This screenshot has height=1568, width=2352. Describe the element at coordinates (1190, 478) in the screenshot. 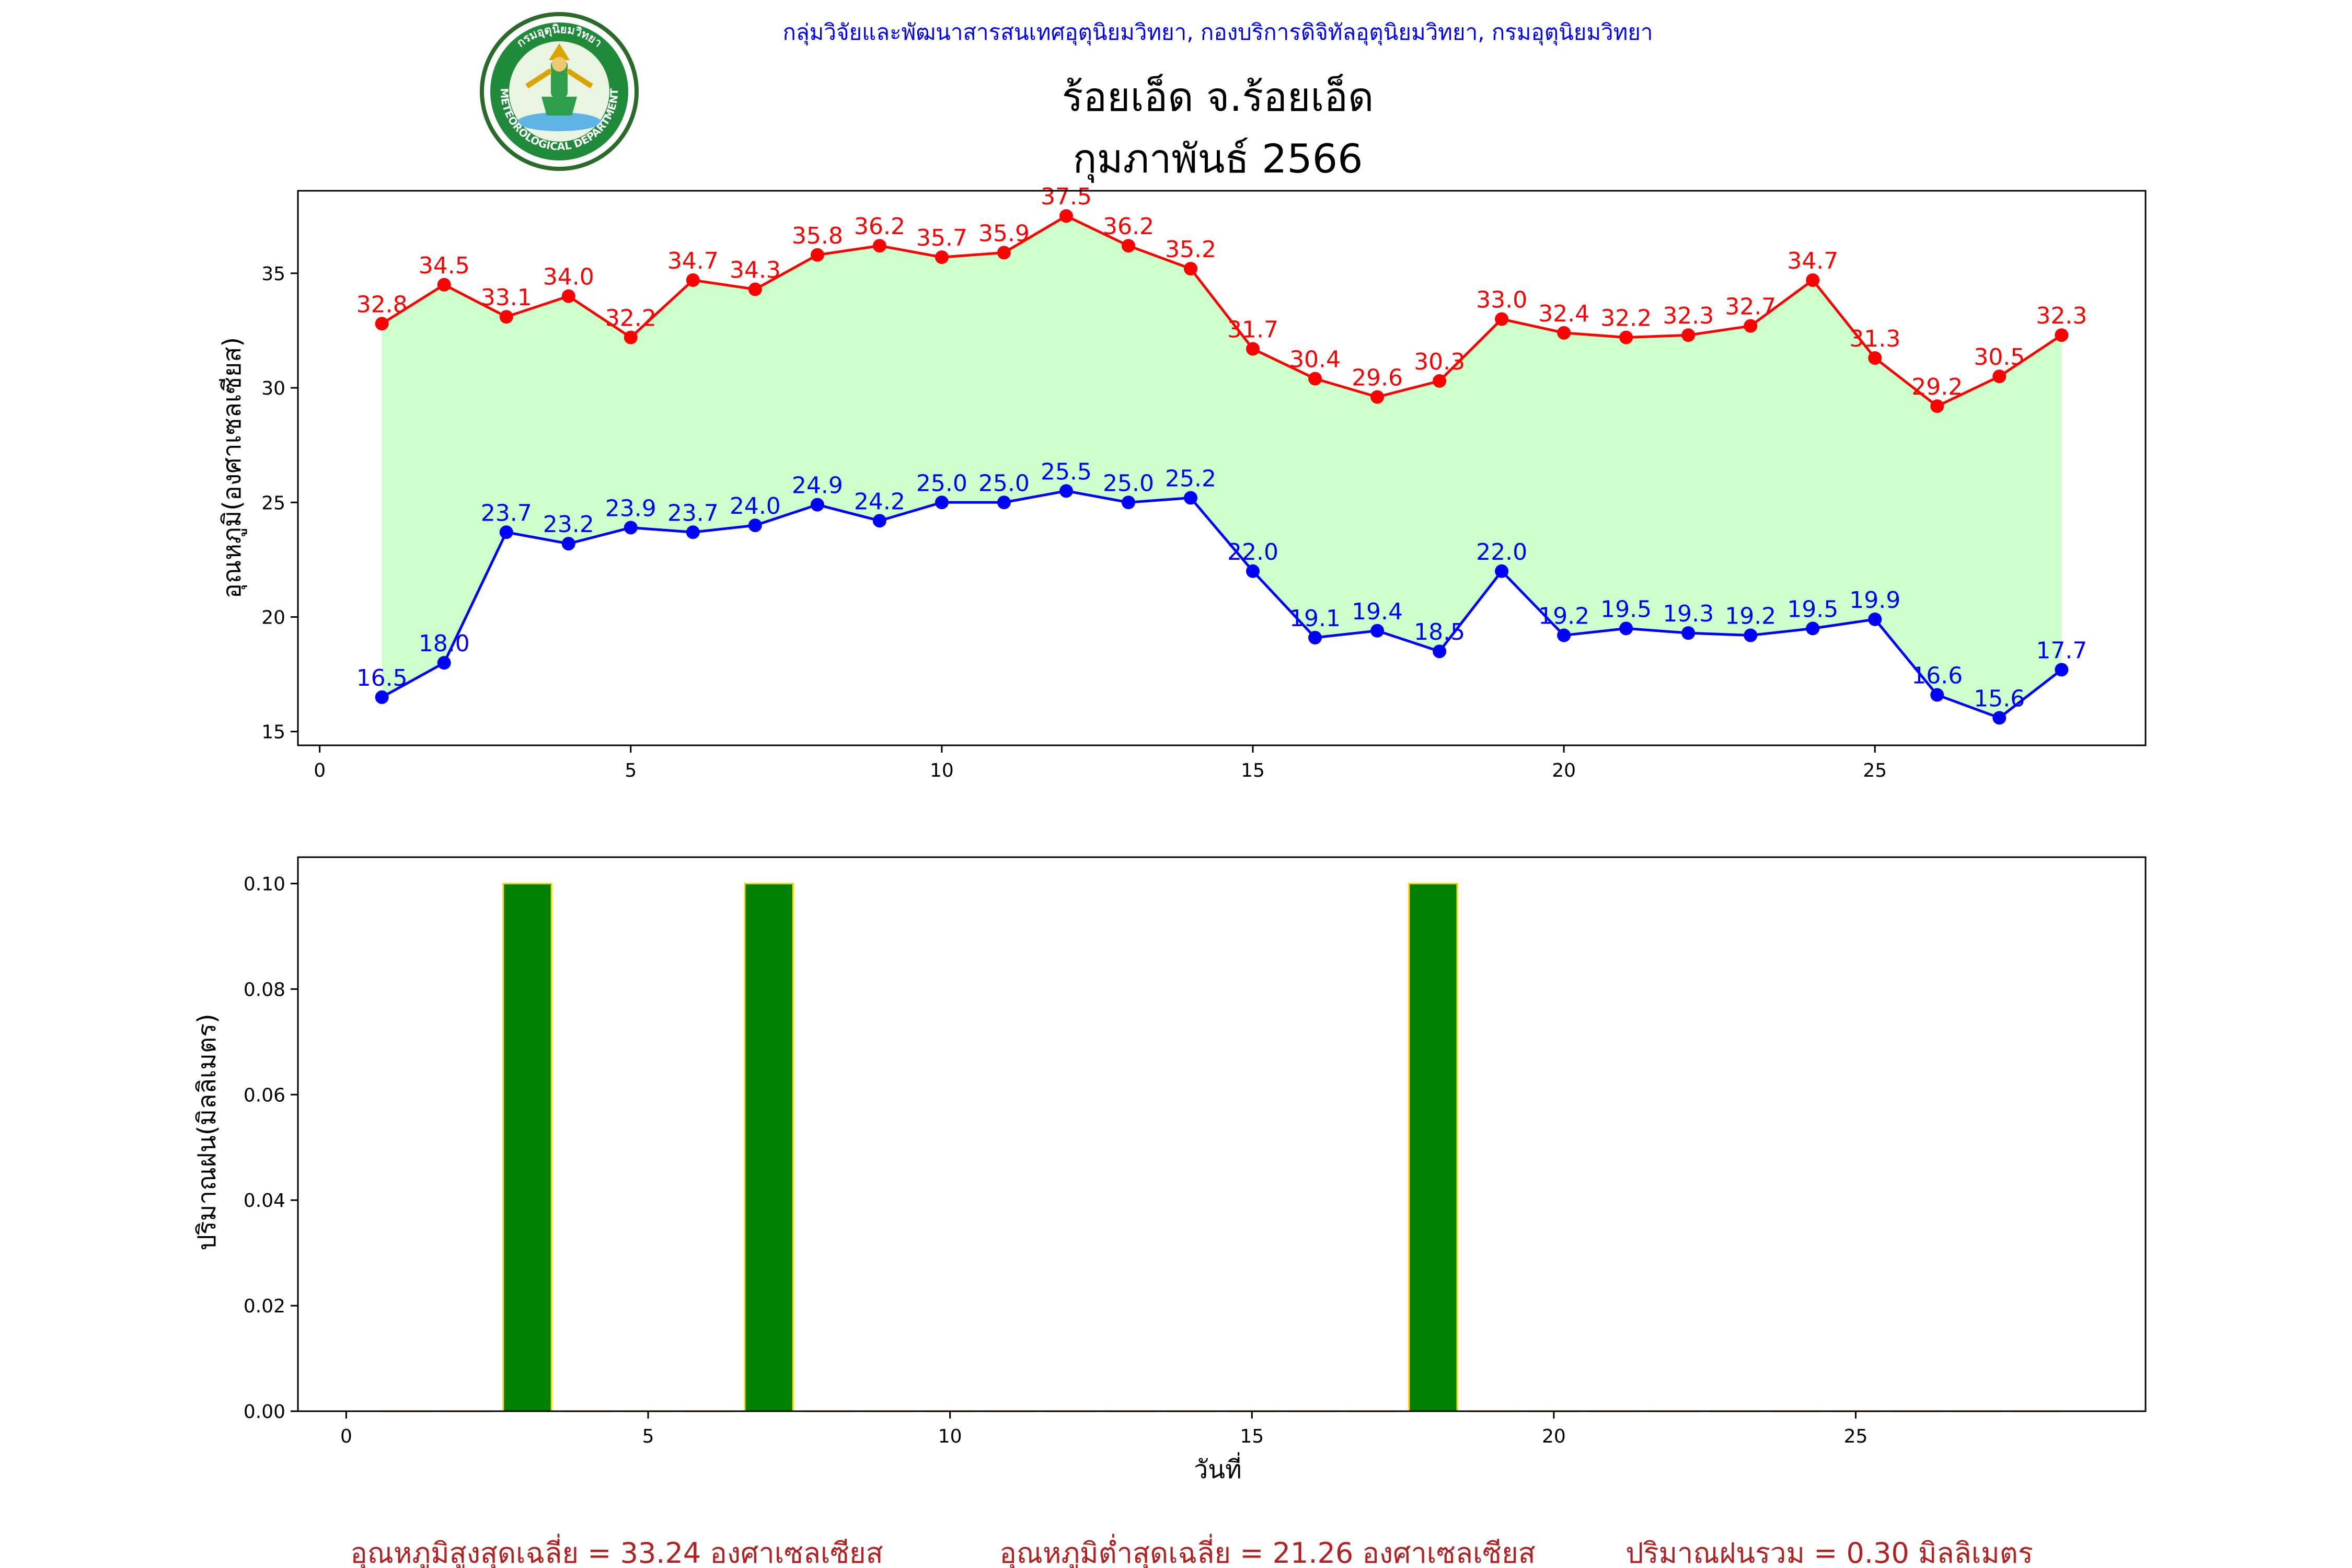

I see `tmin-data-label: 25.2` at that location.